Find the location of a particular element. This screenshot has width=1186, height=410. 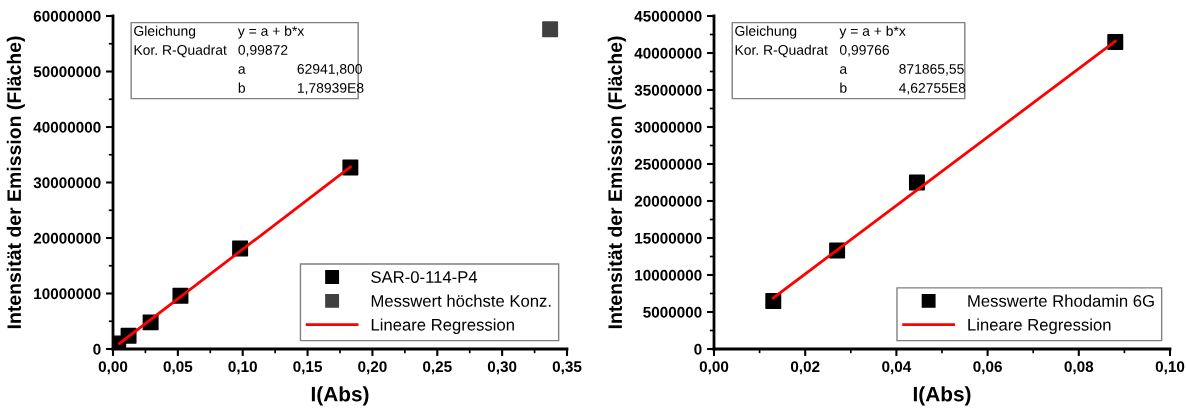

x-tick-label: 0,35 is located at coordinates (567, 368).